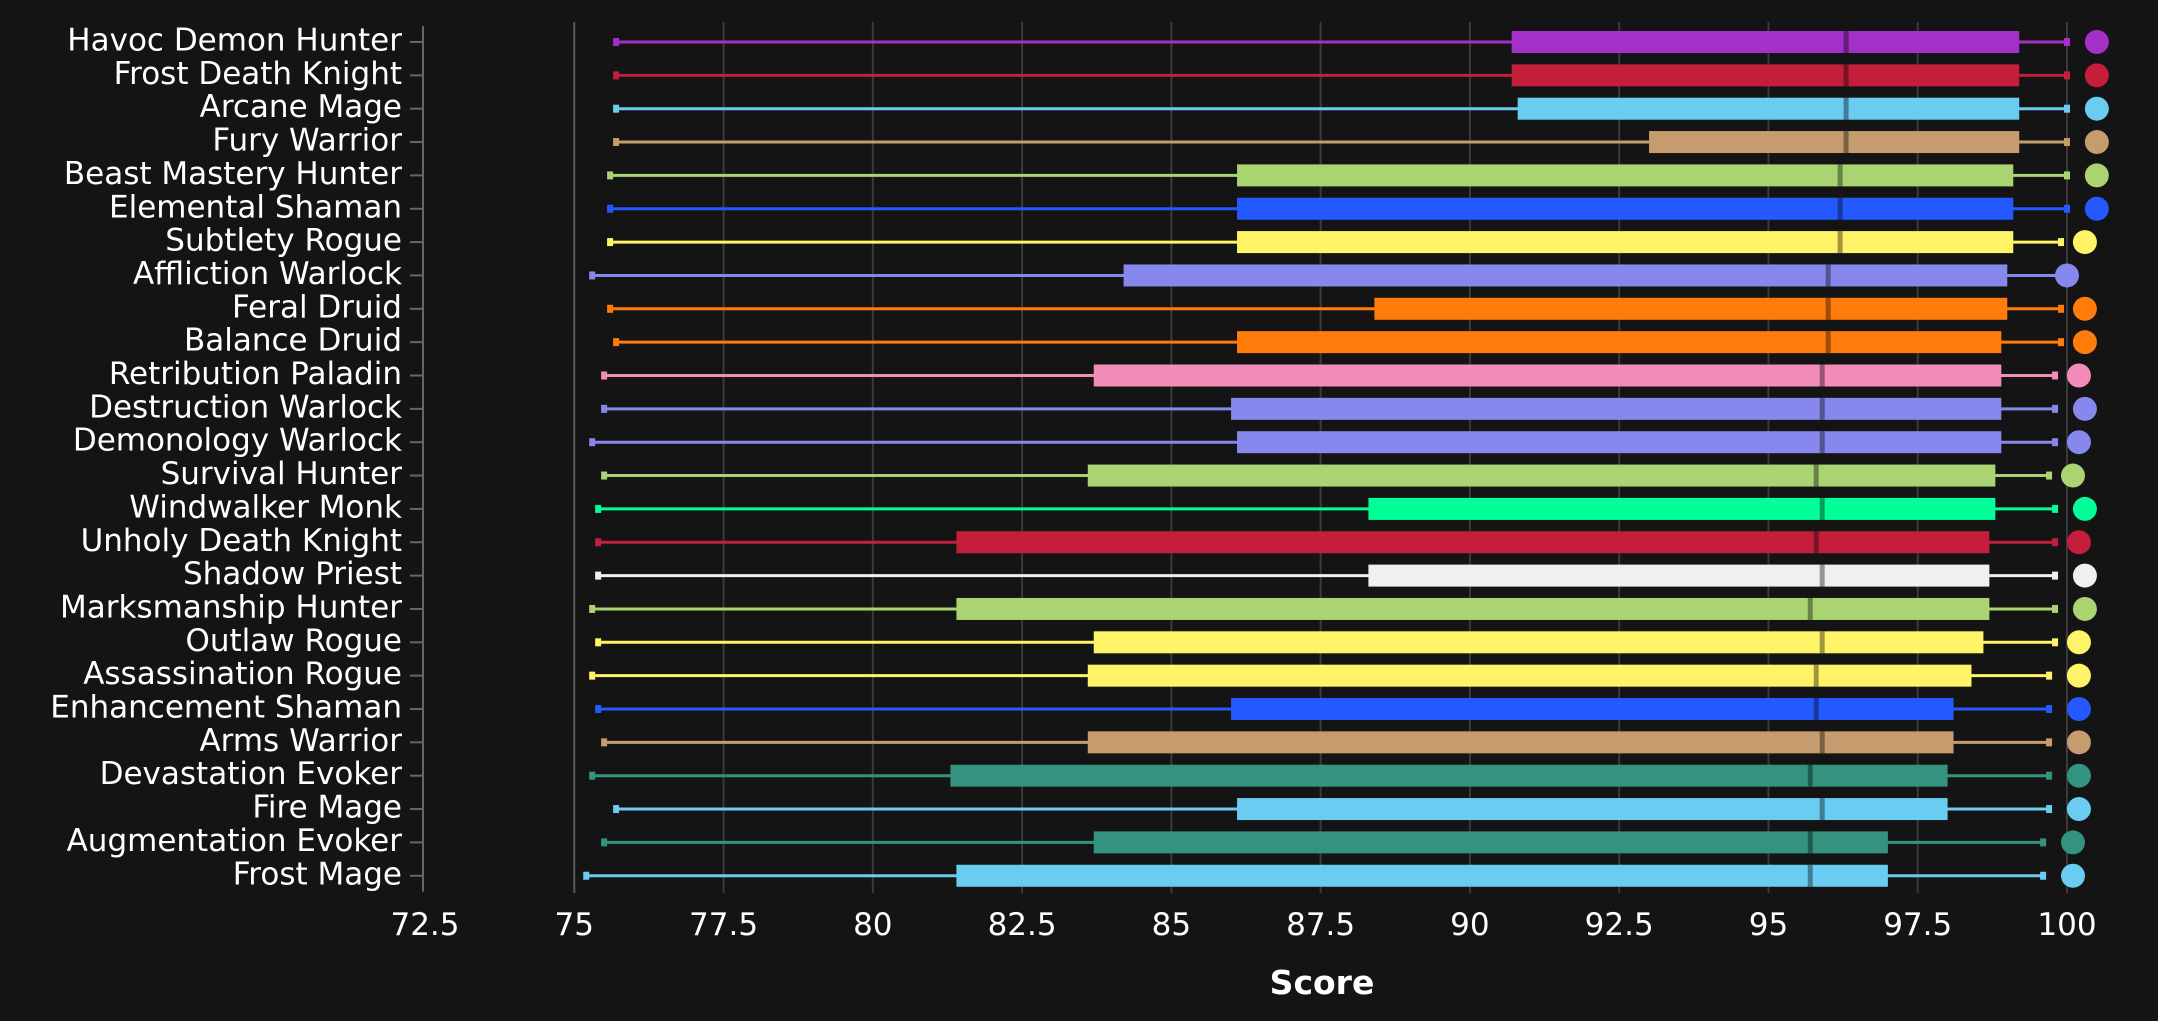  I want to click on category-label: Frost Mage, so click(317, 874).